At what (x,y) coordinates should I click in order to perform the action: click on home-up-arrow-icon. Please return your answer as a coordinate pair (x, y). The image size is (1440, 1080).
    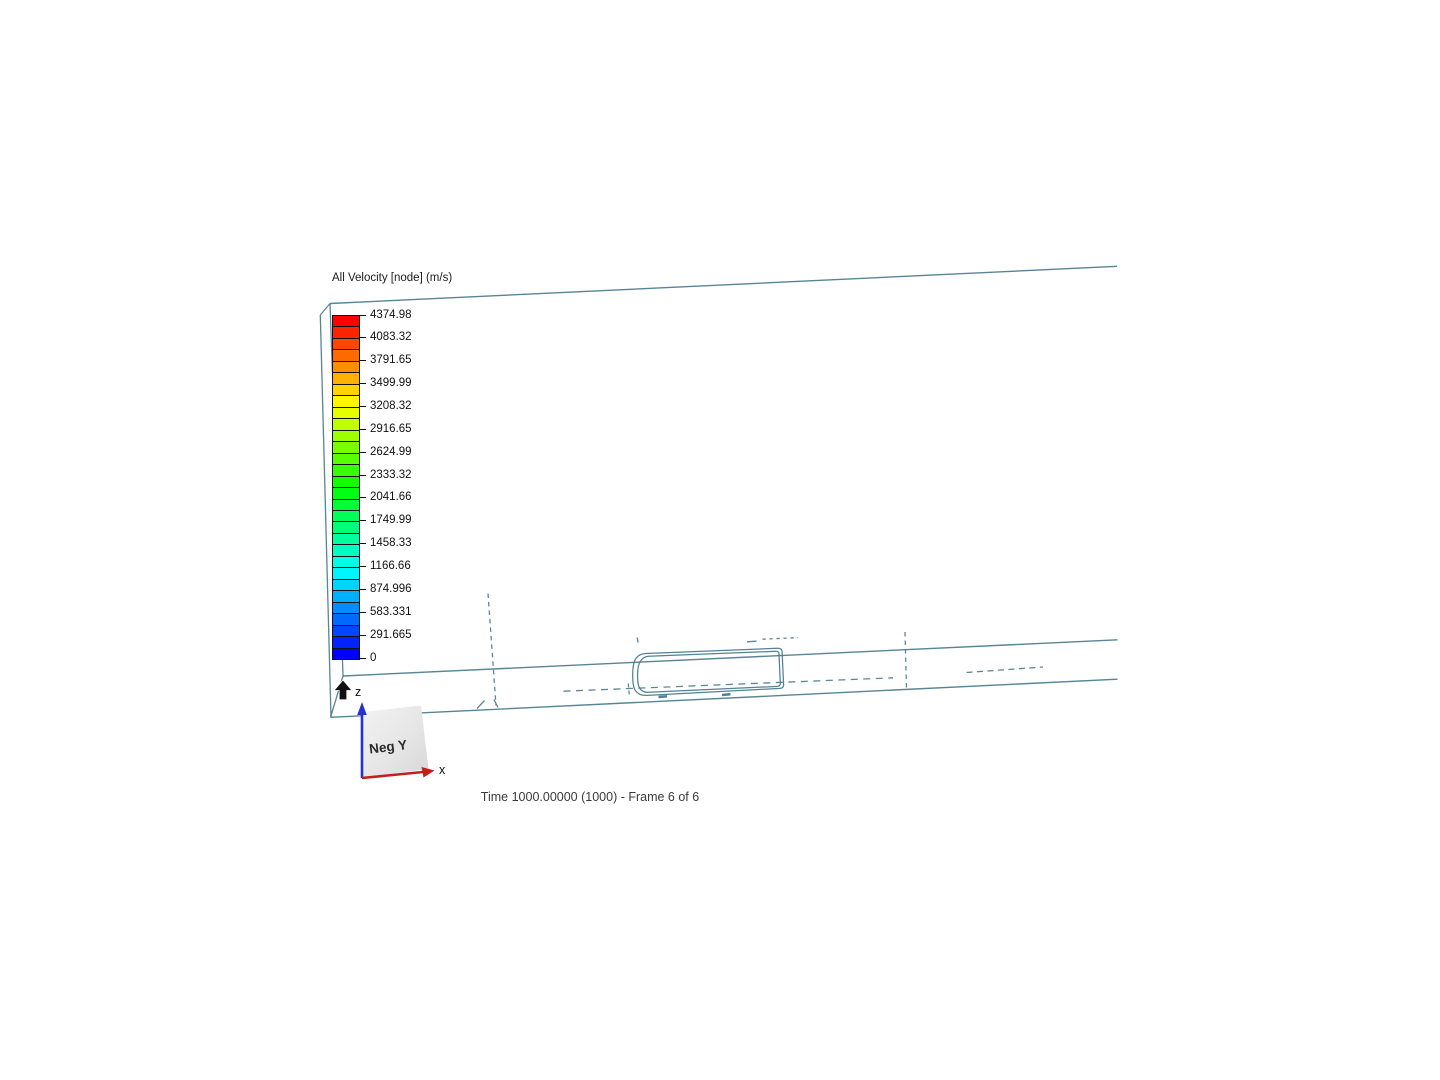
    Looking at the image, I should click on (343, 690).